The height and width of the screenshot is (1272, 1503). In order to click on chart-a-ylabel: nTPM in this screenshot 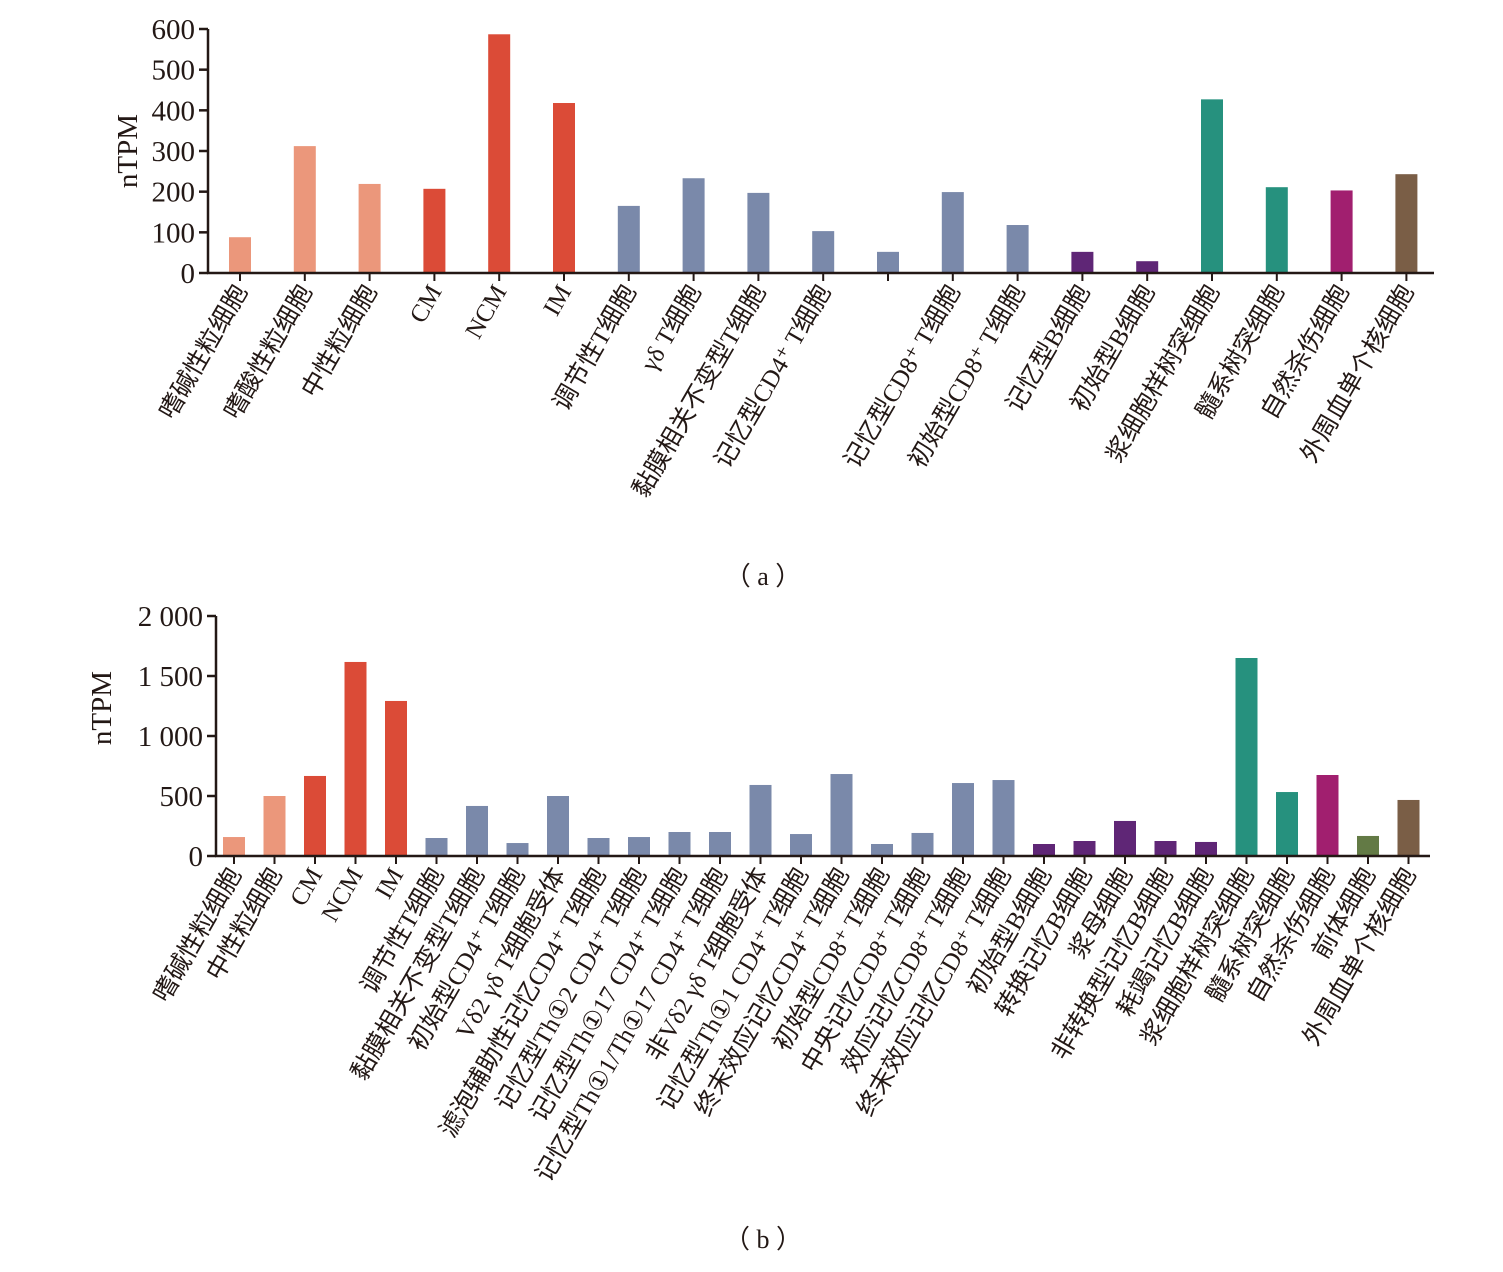, I will do `click(128, 151)`.